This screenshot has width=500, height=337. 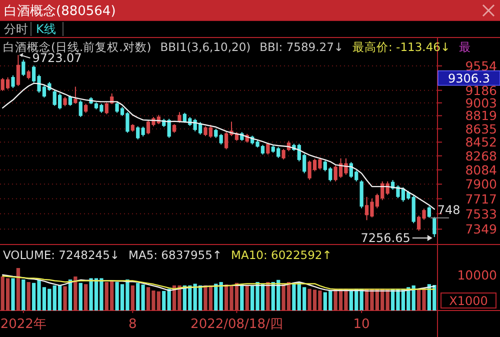 What do you see at coordinates (16, 29) in the screenshot?
I see `text: 分时` at bounding box center [16, 29].